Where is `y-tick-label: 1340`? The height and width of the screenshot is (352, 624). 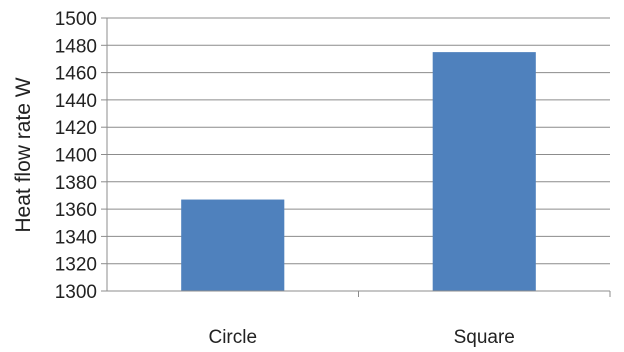 y-tick-label: 1340 is located at coordinates (76, 237).